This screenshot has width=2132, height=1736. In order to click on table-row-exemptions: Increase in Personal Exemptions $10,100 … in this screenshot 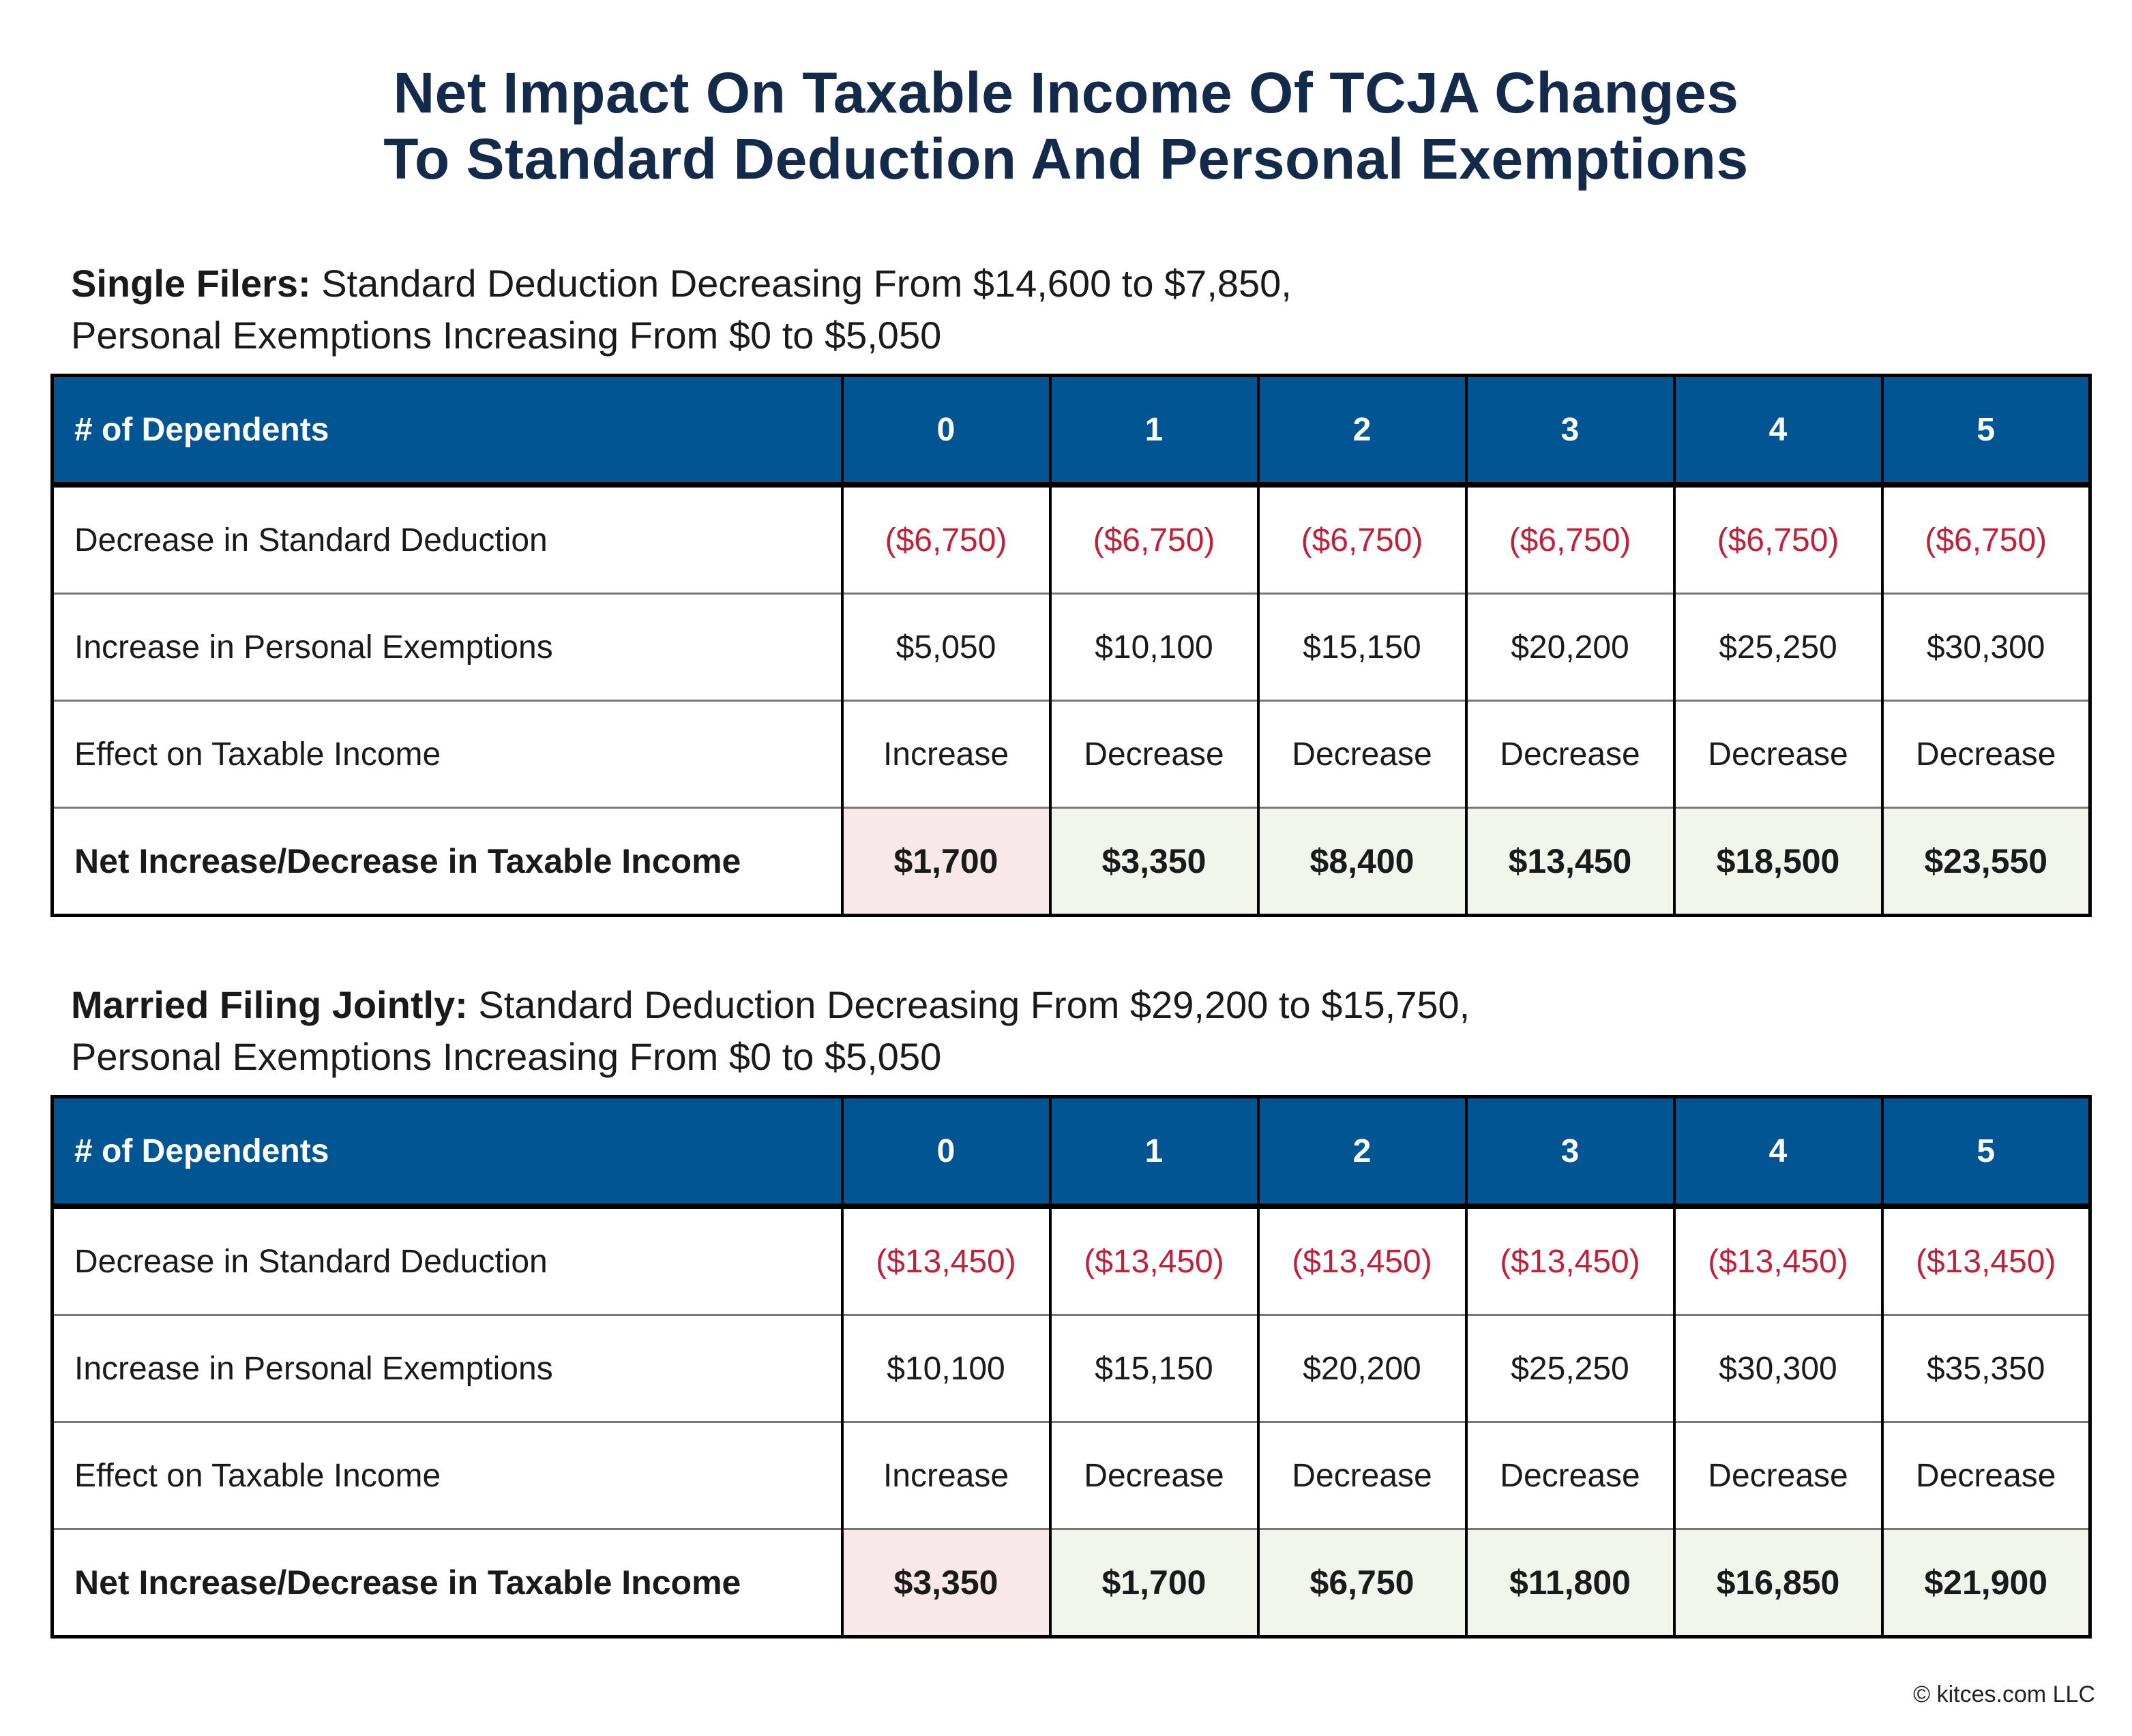, I will do `click(1071, 1369)`.